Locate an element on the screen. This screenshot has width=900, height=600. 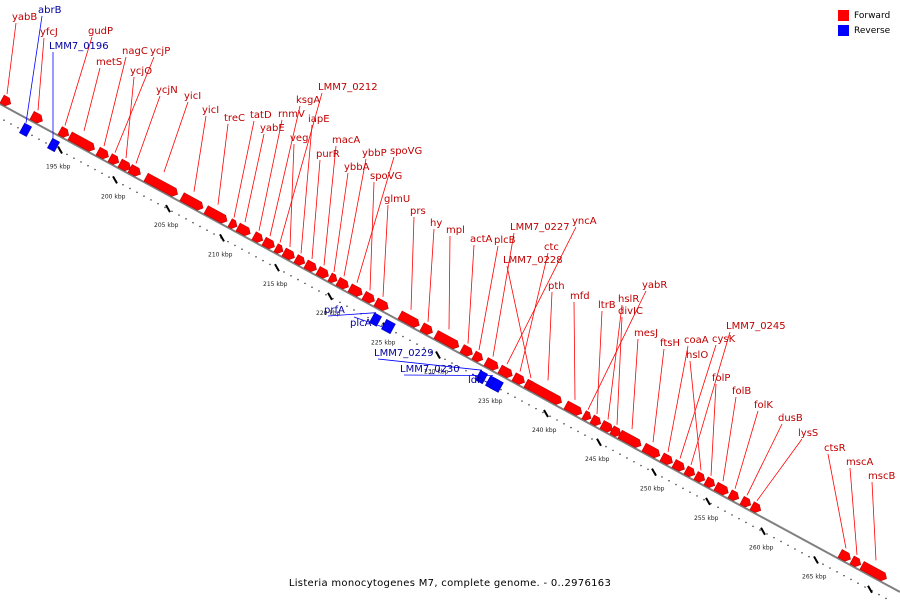
gene-label: mscB is located at coordinates (881, 476).